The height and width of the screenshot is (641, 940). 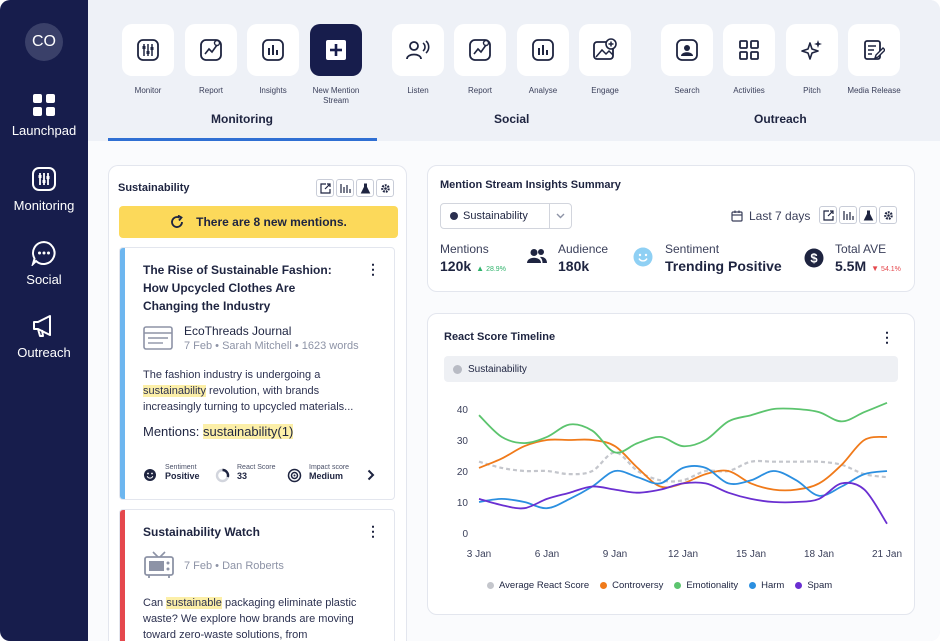 What do you see at coordinates (201, 532) in the screenshot?
I see `article-title: Sustainability Watch` at bounding box center [201, 532].